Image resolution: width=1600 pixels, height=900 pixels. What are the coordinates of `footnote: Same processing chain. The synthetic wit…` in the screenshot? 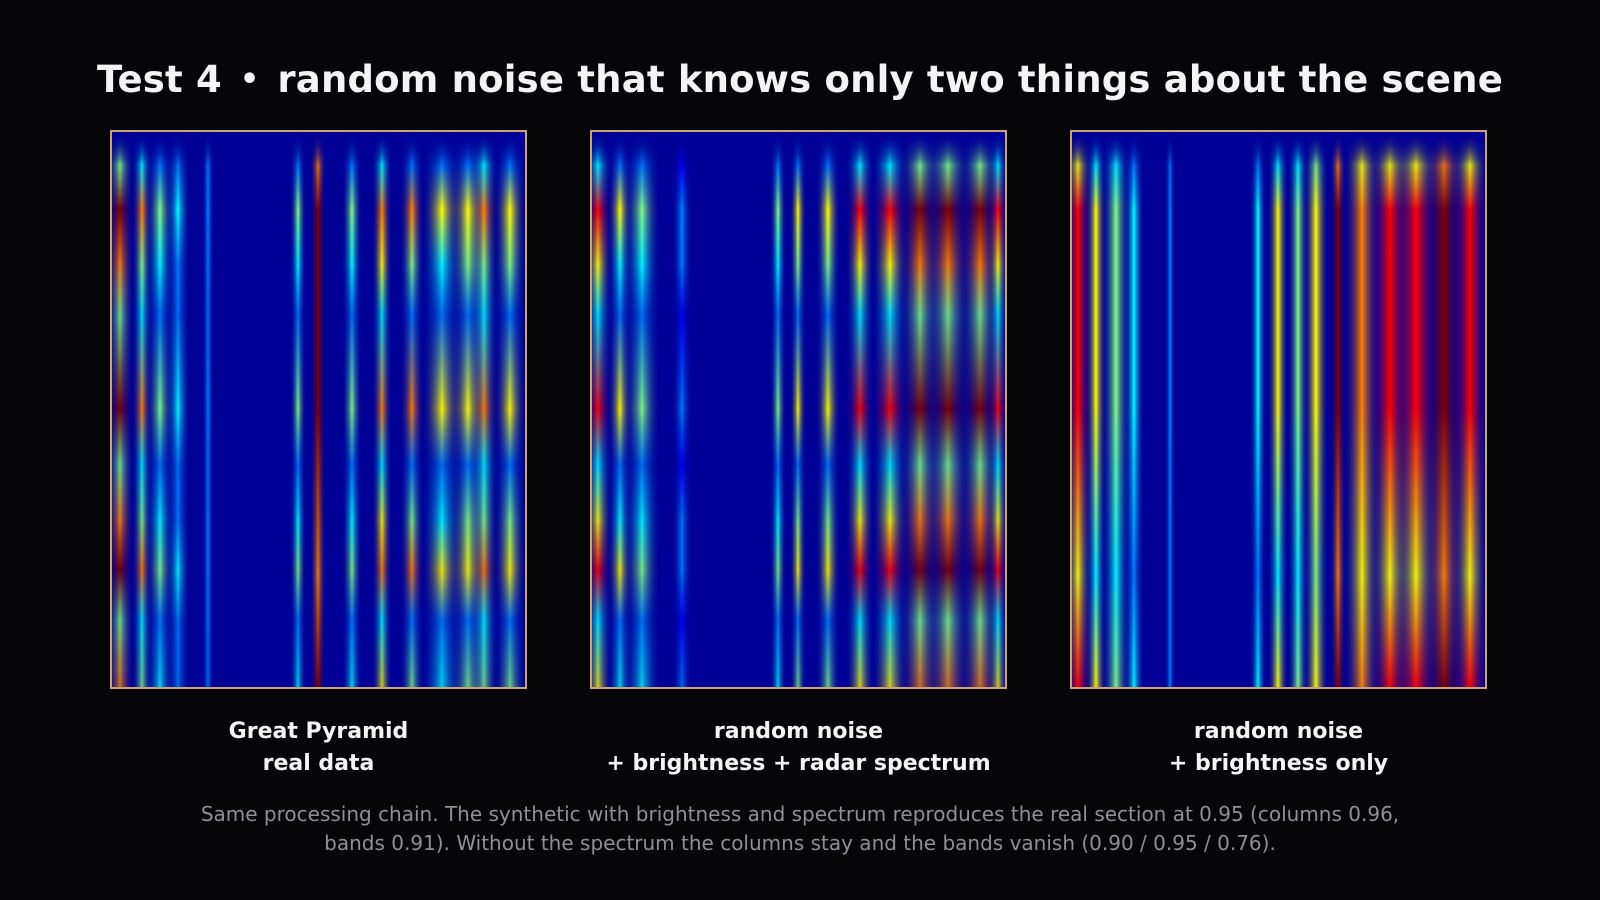 It's located at (800, 829).